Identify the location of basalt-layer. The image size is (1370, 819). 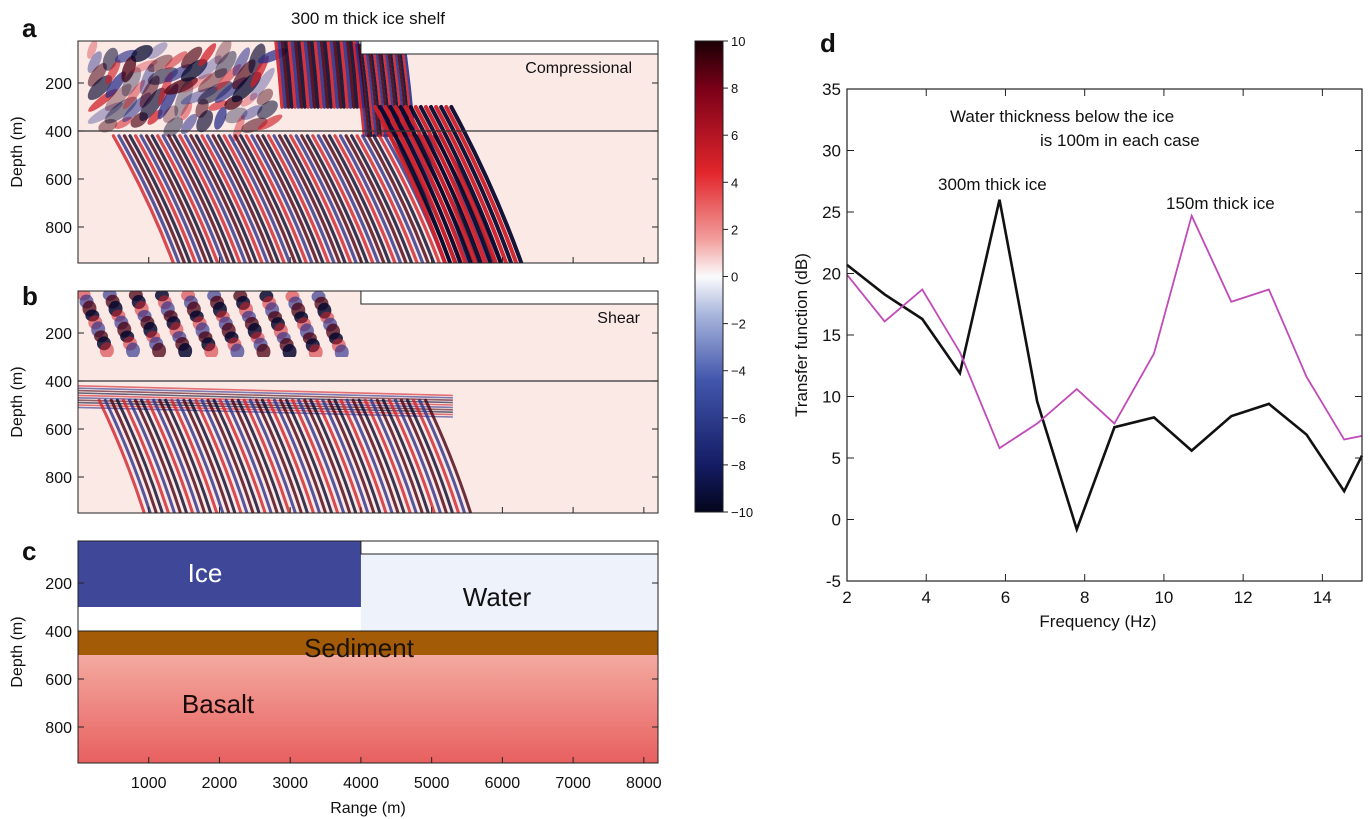
(368, 709).